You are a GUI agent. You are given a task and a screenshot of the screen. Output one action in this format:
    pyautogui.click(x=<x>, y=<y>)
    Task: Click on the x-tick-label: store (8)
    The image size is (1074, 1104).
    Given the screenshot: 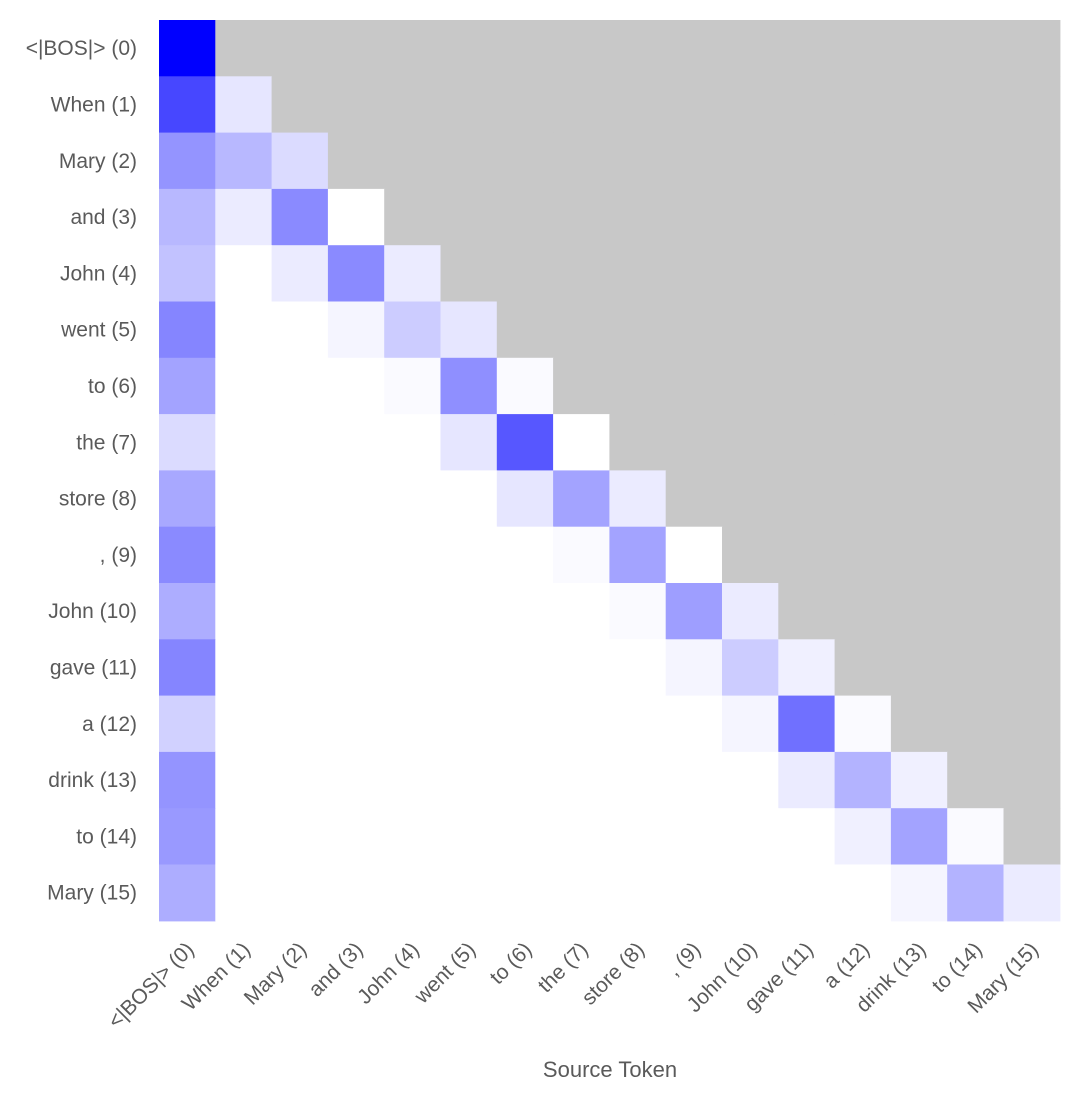 What is the action you would take?
    pyautogui.click(x=614, y=974)
    